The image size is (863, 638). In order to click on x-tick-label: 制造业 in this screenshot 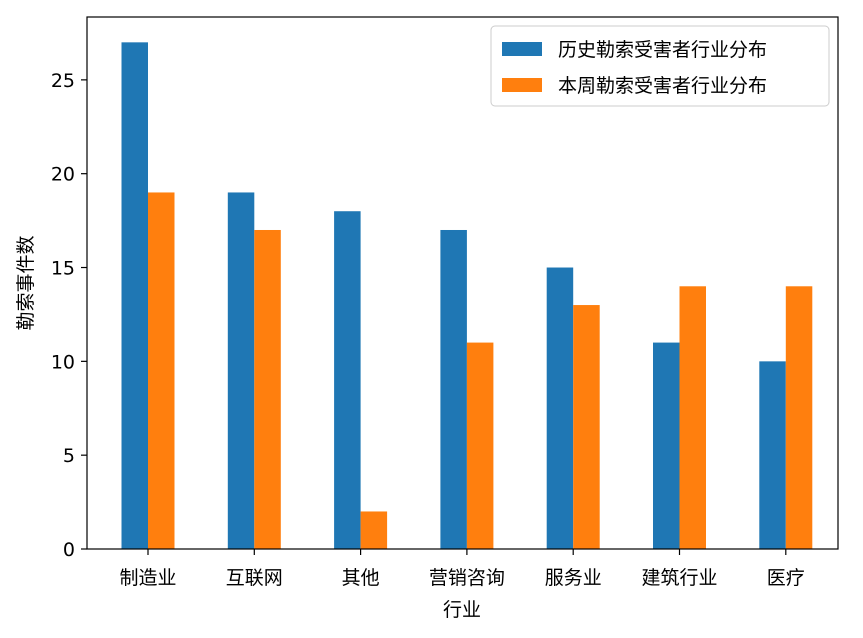, I will do `click(147, 578)`.